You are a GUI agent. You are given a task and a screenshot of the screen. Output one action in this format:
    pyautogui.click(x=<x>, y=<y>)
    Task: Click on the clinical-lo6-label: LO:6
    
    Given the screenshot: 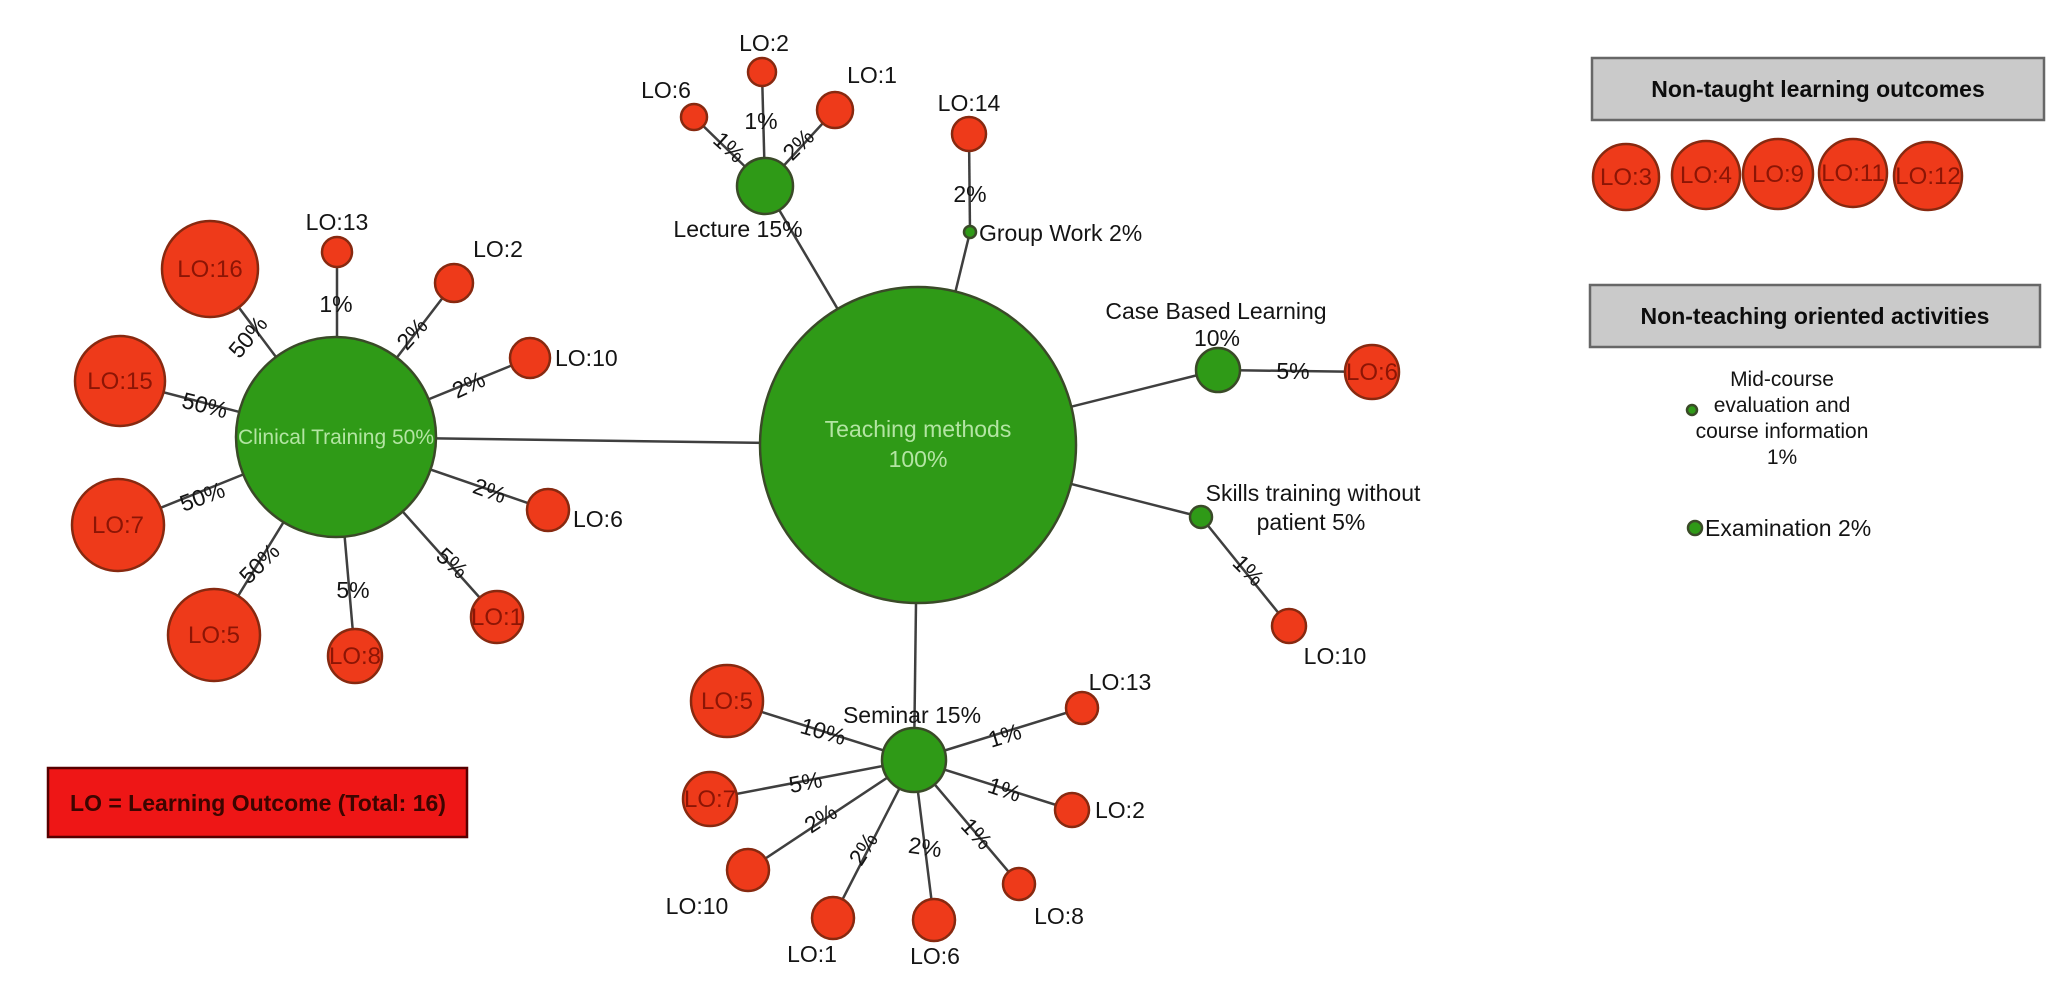 What is the action you would take?
    pyautogui.click(x=598, y=519)
    